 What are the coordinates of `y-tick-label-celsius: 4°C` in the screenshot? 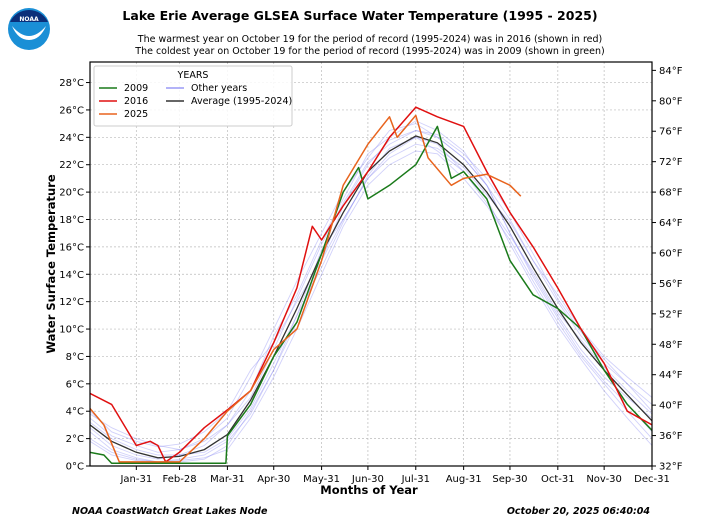 It's located at (75, 412).